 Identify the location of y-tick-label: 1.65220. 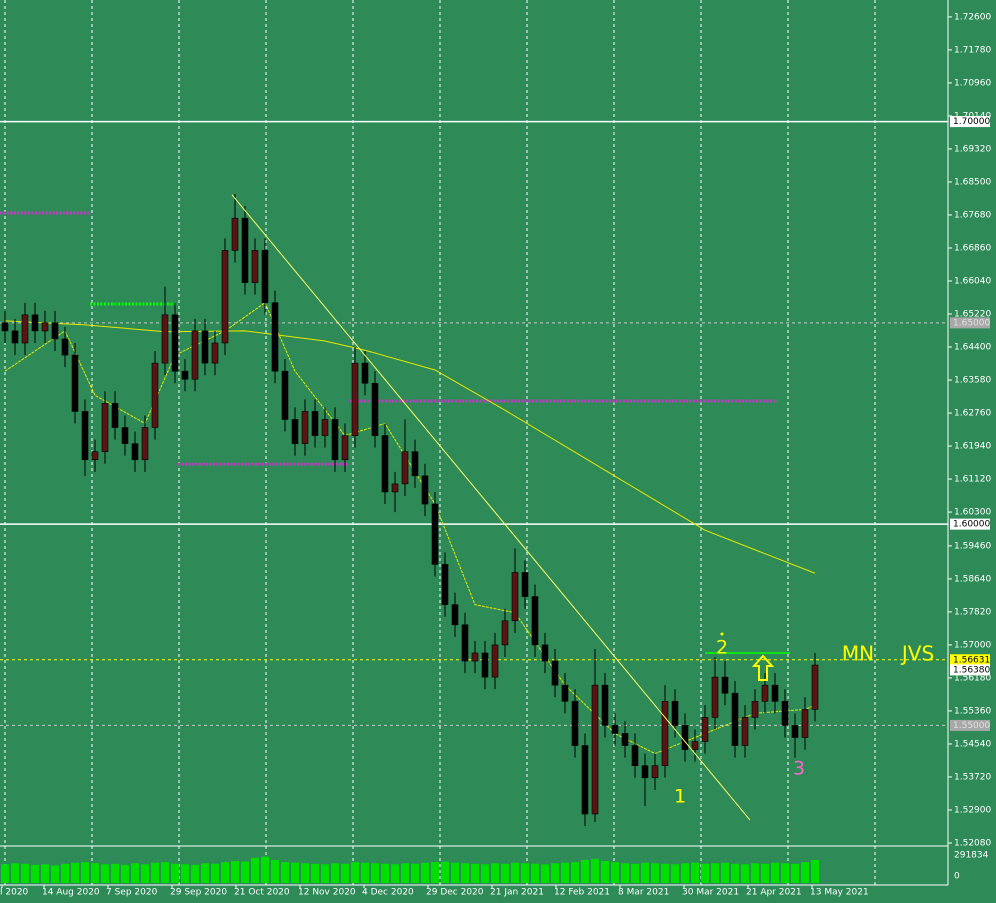
(972, 315).